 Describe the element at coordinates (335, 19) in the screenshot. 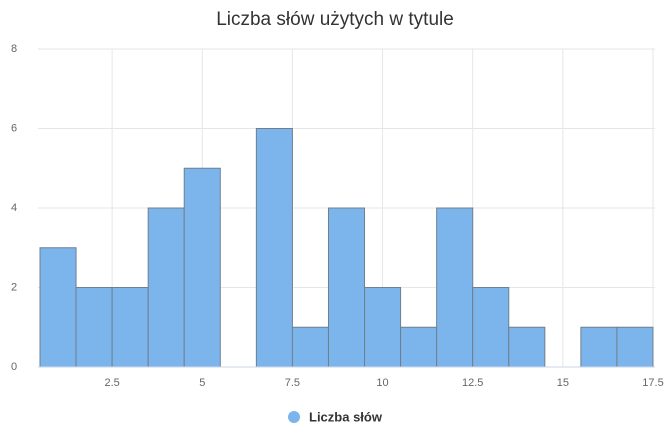

I see `chart-title: Liczba słów użytych w tytule` at that location.